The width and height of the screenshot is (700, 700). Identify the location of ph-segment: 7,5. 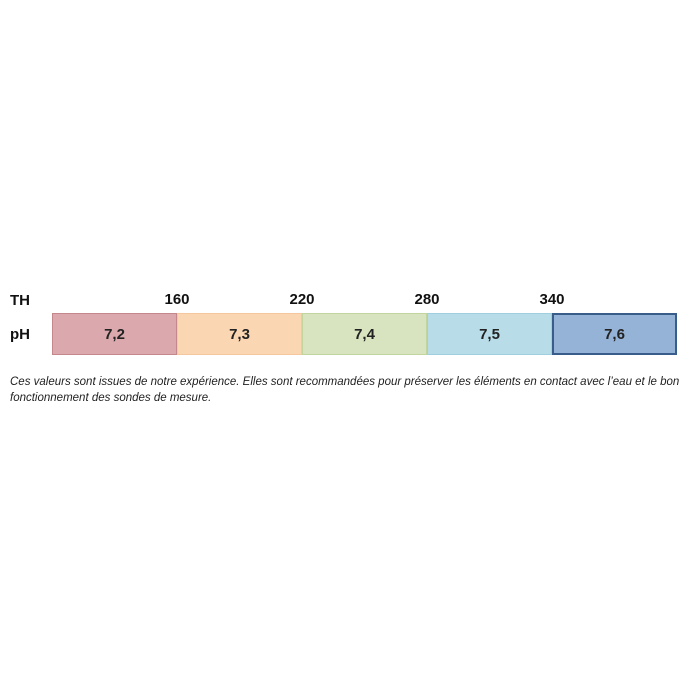
(489, 334).